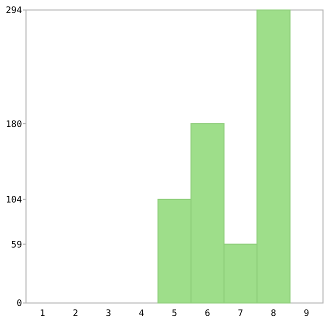 The width and height of the screenshot is (333, 321). Describe the element at coordinates (19, 304) in the screenshot. I see `y-tick-label: 0` at that location.